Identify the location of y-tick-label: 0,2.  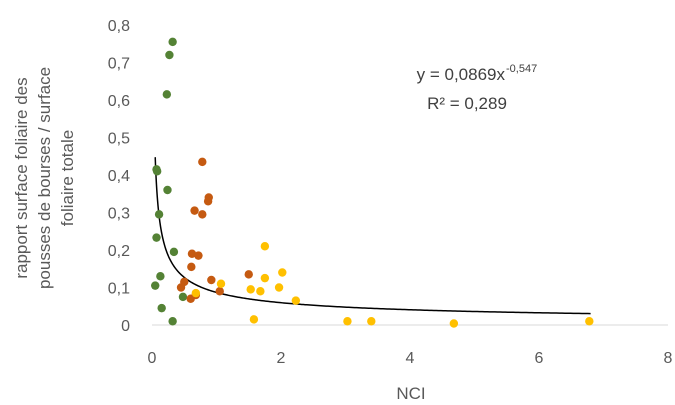
(119, 251).